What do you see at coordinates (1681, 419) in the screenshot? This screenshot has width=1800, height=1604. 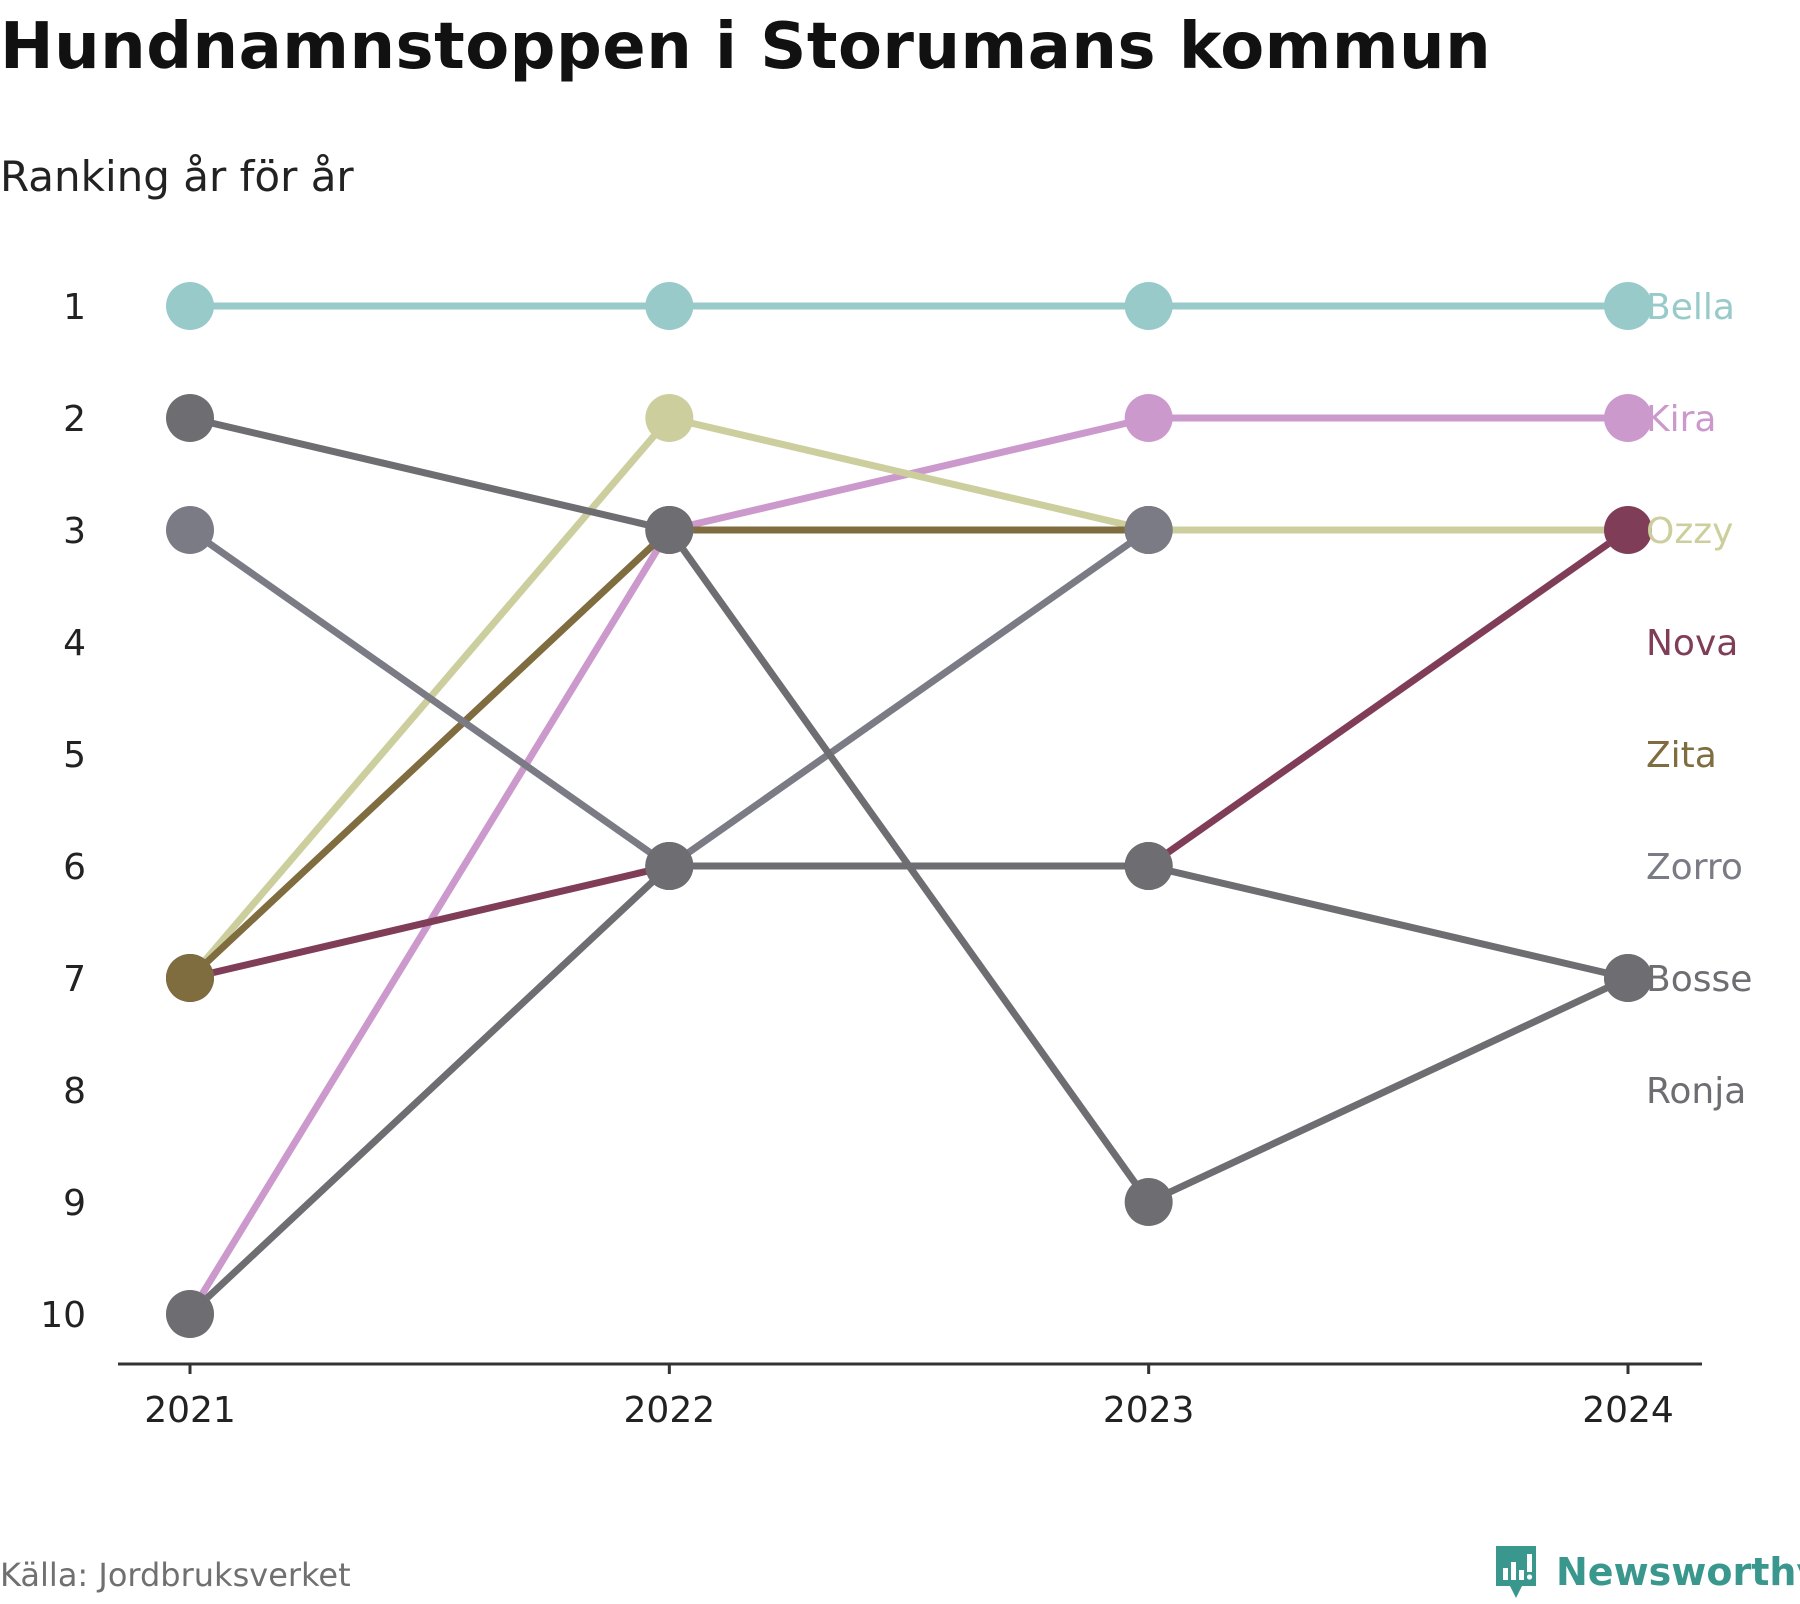 I see `series-label-kira: Kira` at bounding box center [1681, 419].